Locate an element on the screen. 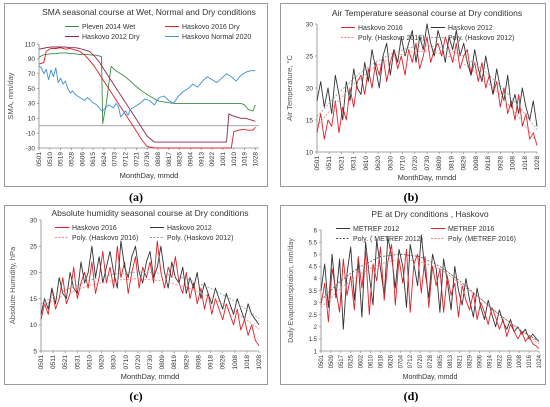  legend-entry: Poly. (METREF 2016) is located at coordinates (482, 239).